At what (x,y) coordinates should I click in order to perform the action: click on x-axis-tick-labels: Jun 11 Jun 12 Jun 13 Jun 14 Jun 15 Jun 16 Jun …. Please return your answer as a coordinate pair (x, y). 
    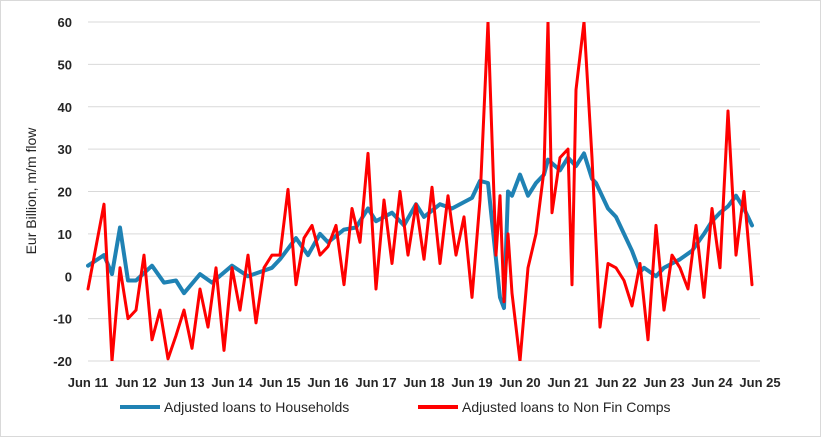
    Looking at the image, I should click on (424, 382).